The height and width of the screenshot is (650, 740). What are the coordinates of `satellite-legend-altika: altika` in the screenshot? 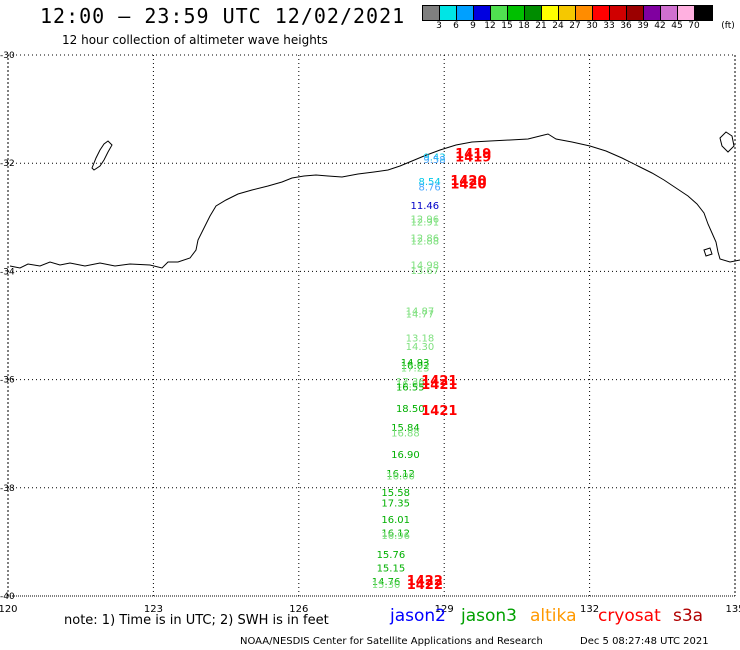 It's located at (553, 616).